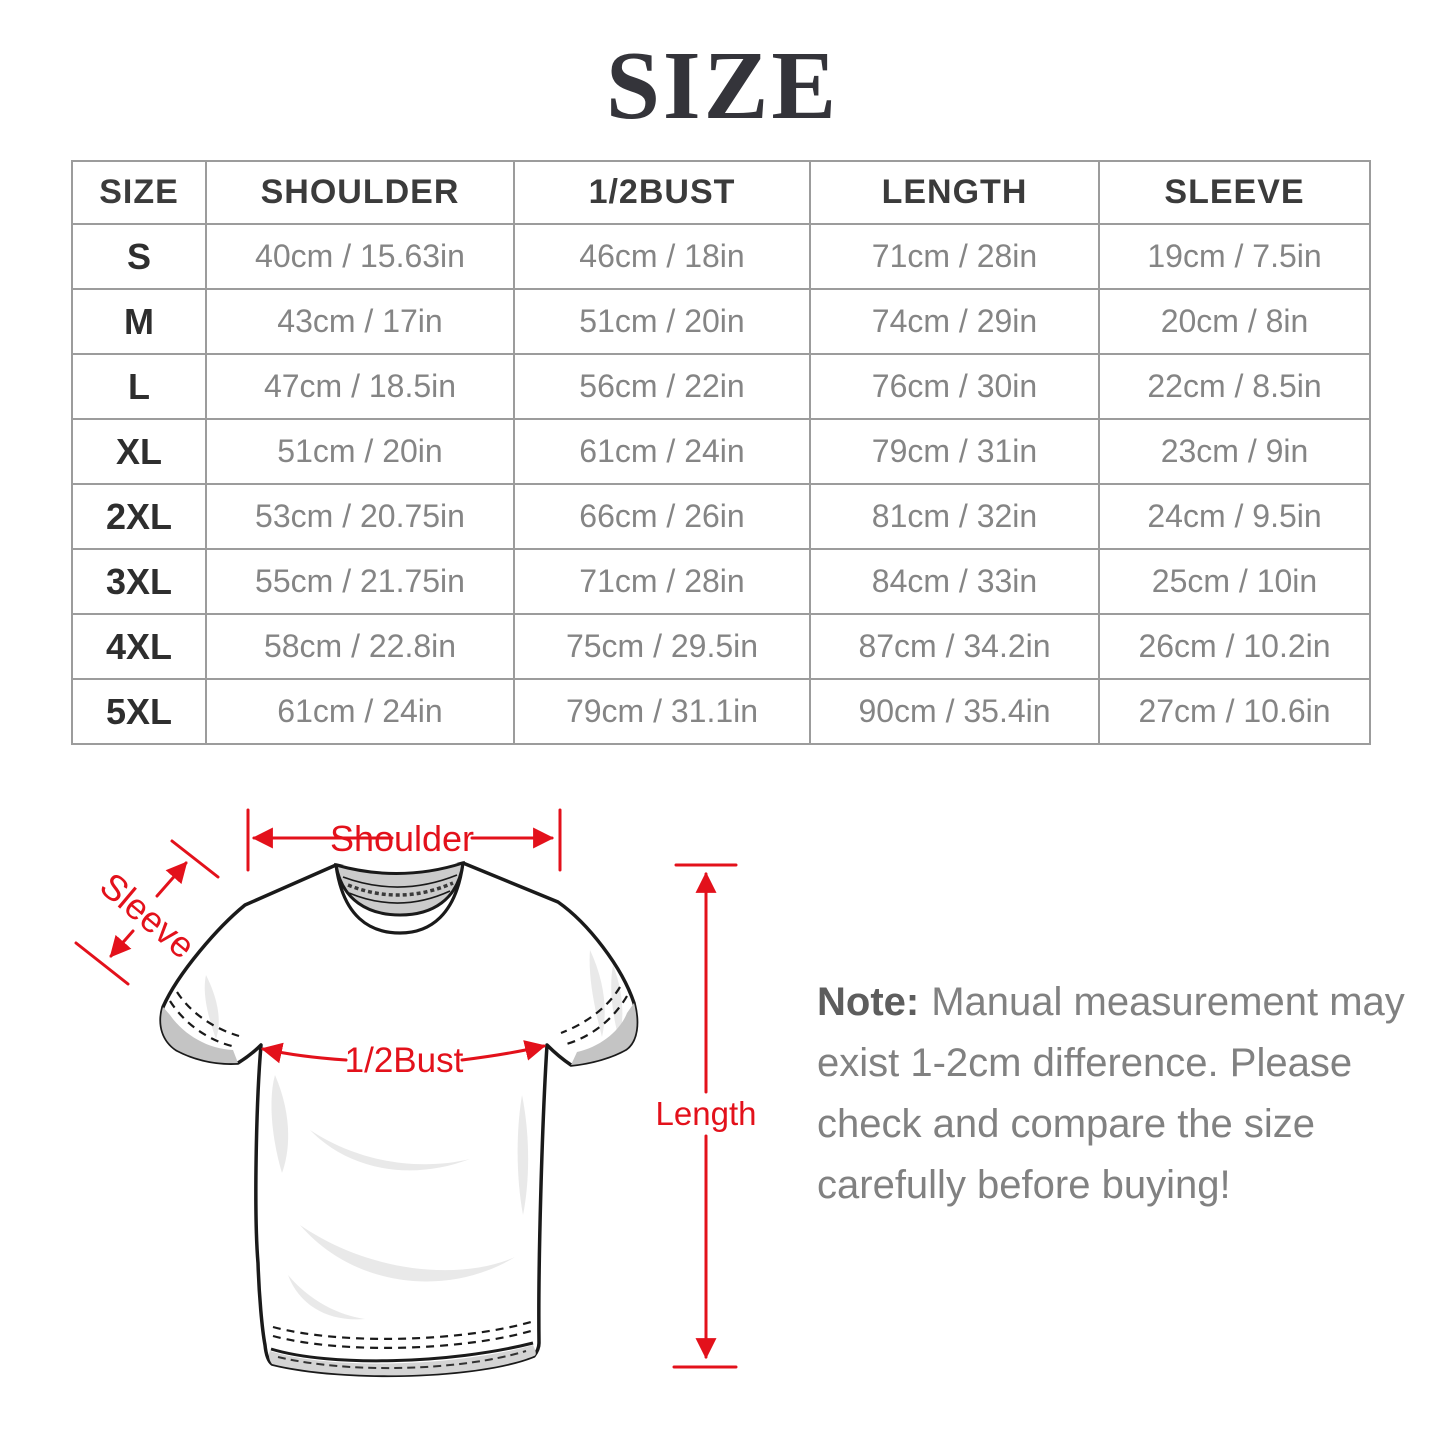  What do you see at coordinates (171, 879) in the screenshot?
I see `sleeve-arrow-up` at bounding box center [171, 879].